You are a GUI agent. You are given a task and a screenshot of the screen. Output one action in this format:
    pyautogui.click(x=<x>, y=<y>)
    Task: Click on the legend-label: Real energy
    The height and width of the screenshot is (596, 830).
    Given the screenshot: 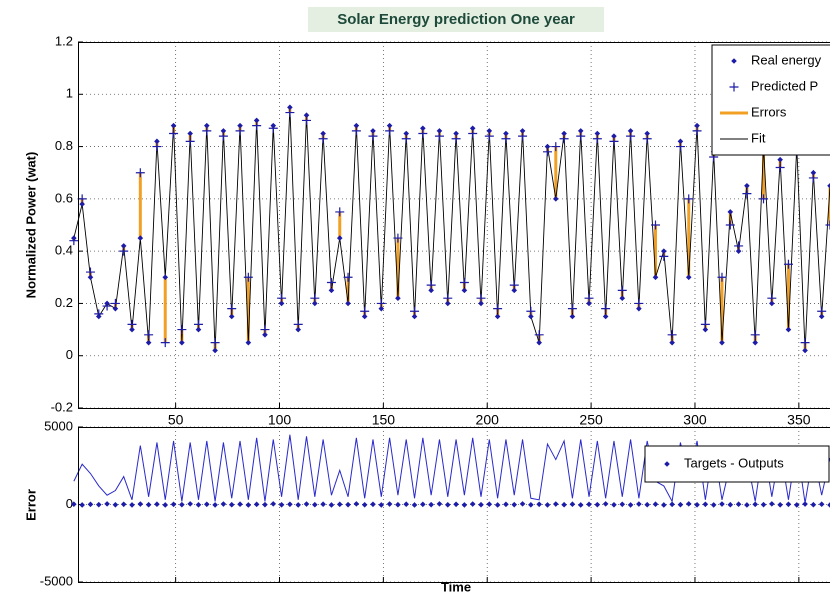 What is the action you would take?
    pyautogui.click(x=786, y=59)
    